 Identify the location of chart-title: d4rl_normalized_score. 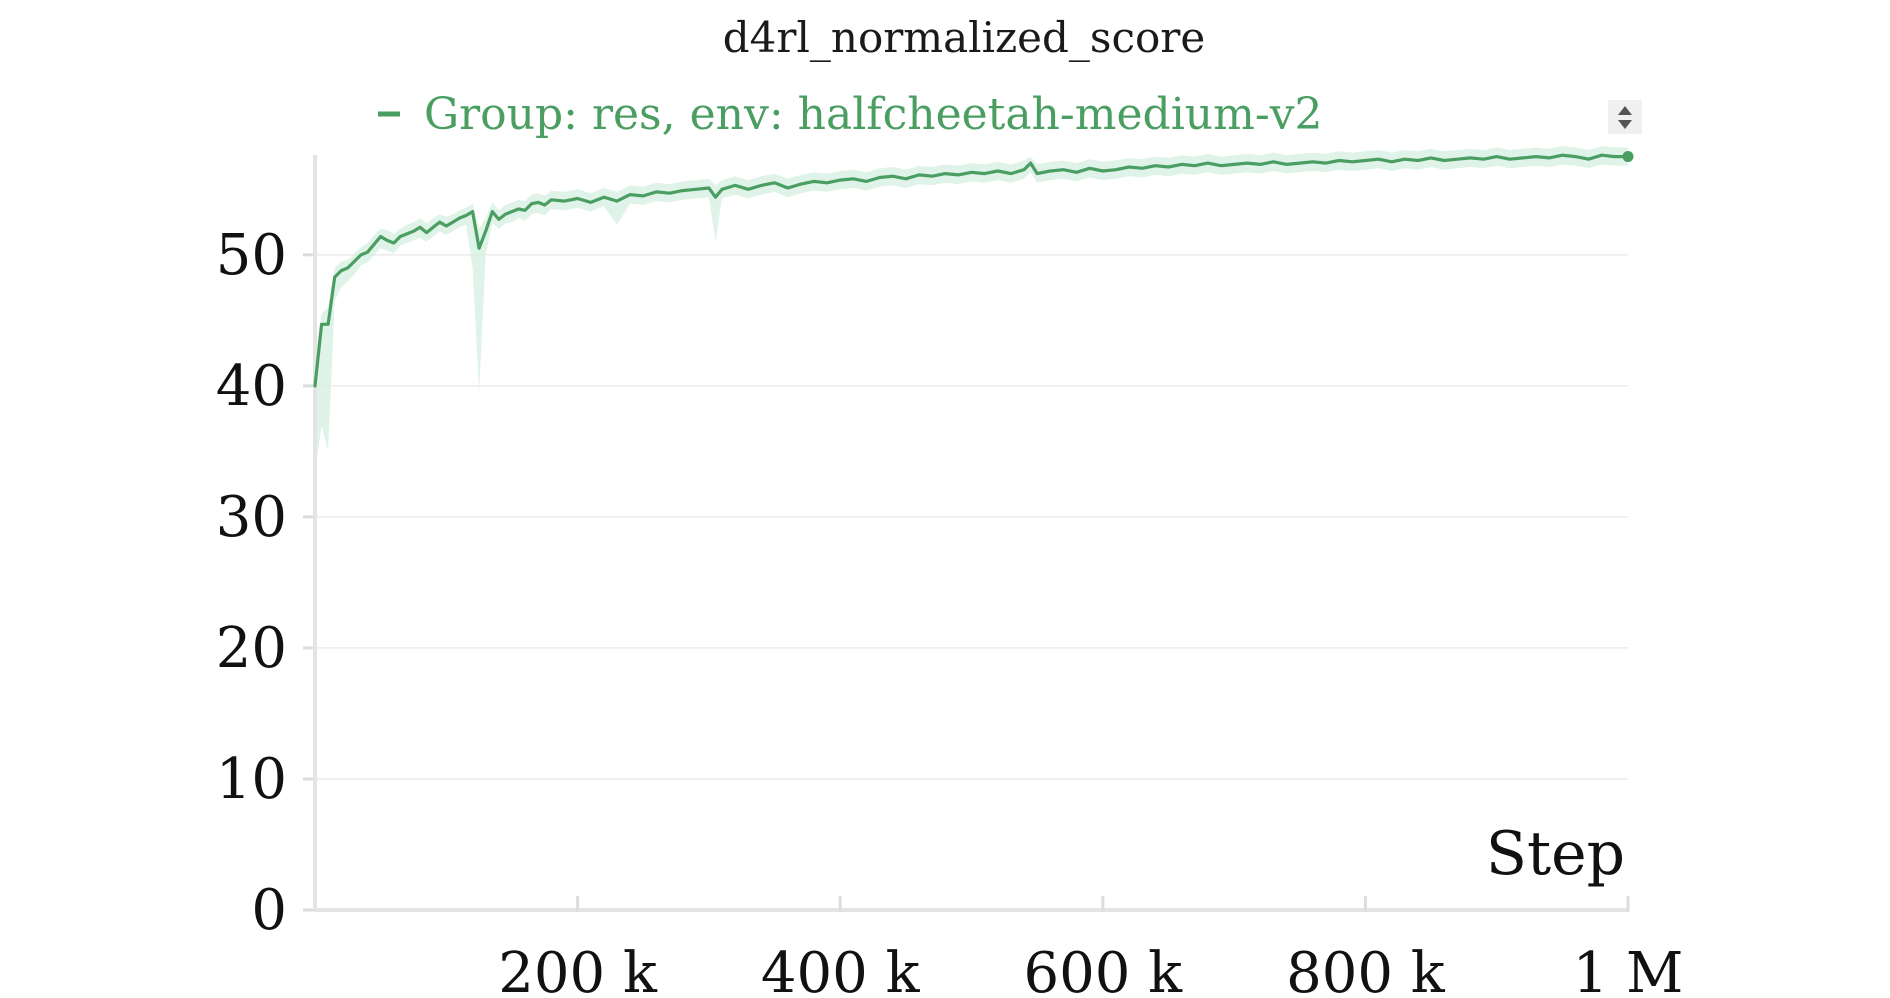
(964, 37).